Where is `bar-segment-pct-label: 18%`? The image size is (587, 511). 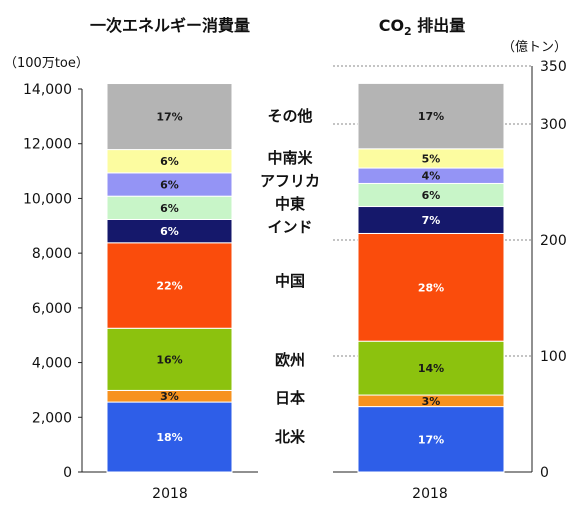 bar-segment-pct-label: 18% is located at coordinates (169, 437).